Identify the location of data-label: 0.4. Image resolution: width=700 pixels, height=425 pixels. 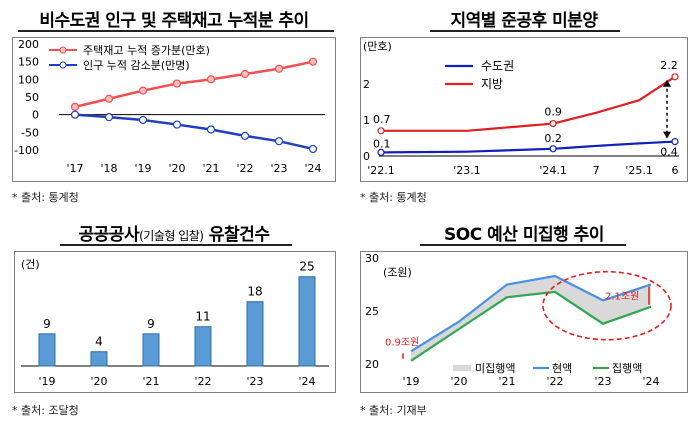
(669, 152).